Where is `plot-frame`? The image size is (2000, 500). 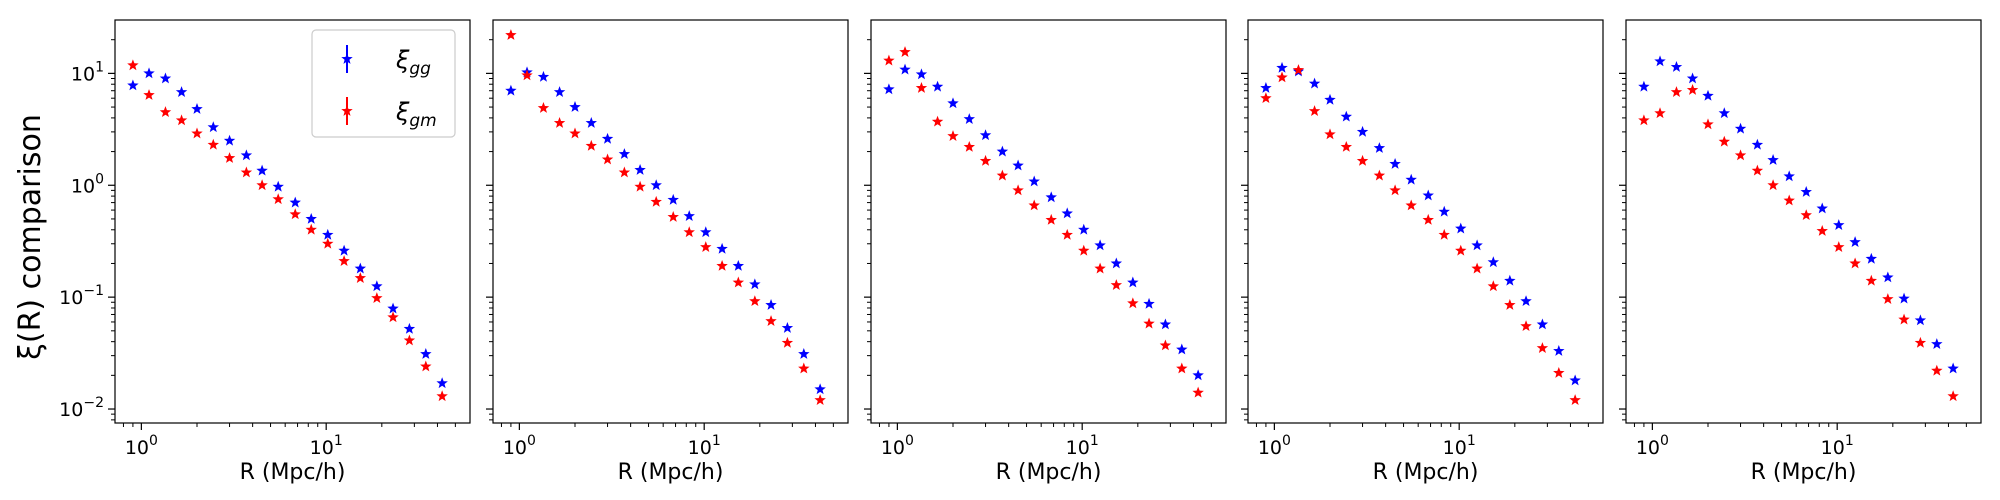 plot-frame is located at coordinates (1048, 221).